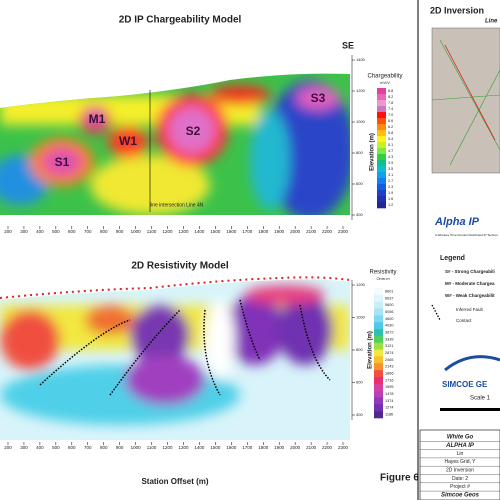 The image size is (500, 500). What do you see at coordinates (390, 163) in the screenshot?
I see `colorbar-label: 3.9` at bounding box center [390, 163].